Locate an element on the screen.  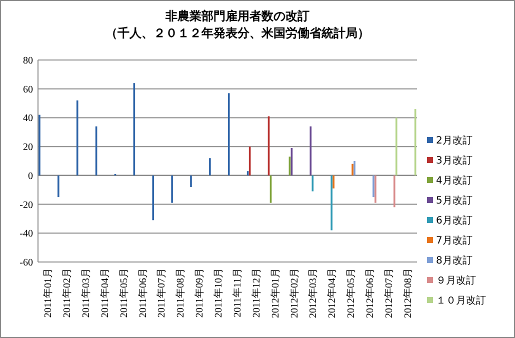
x-tick-label: 2012年08月 is located at coordinates (408, 293).